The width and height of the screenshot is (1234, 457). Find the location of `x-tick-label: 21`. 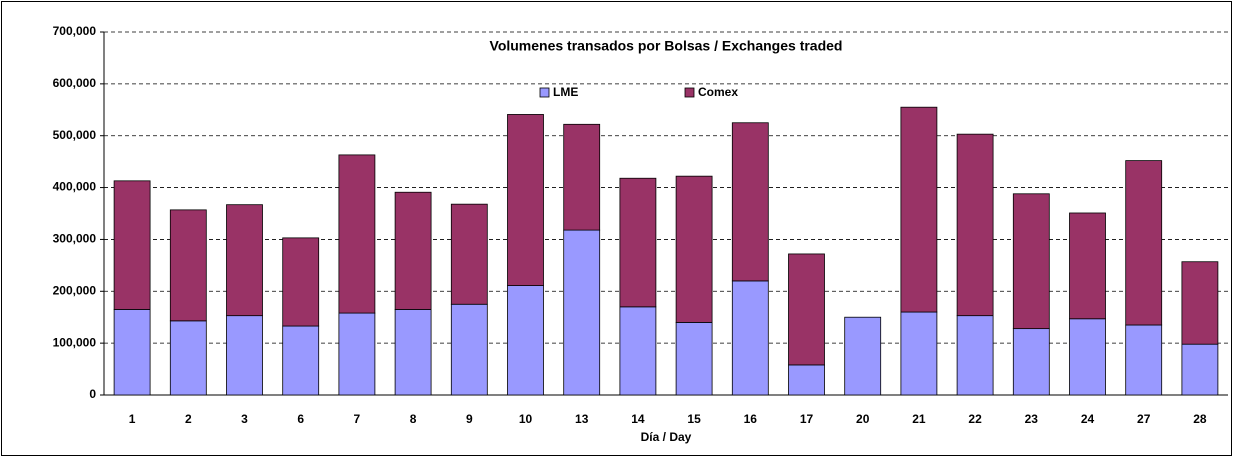

x-tick-label: 21 is located at coordinates (919, 419).